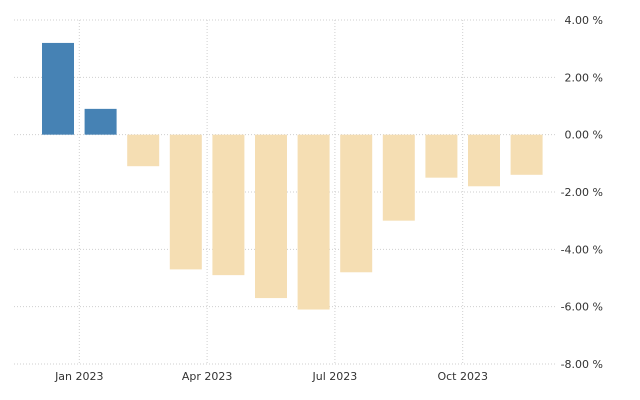 This screenshot has width=640, height=400. What do you see at coordinates (582, 364) in the screenshot?
I see `y-tick-label: -8.00 %` at bounding box center [582, 364].